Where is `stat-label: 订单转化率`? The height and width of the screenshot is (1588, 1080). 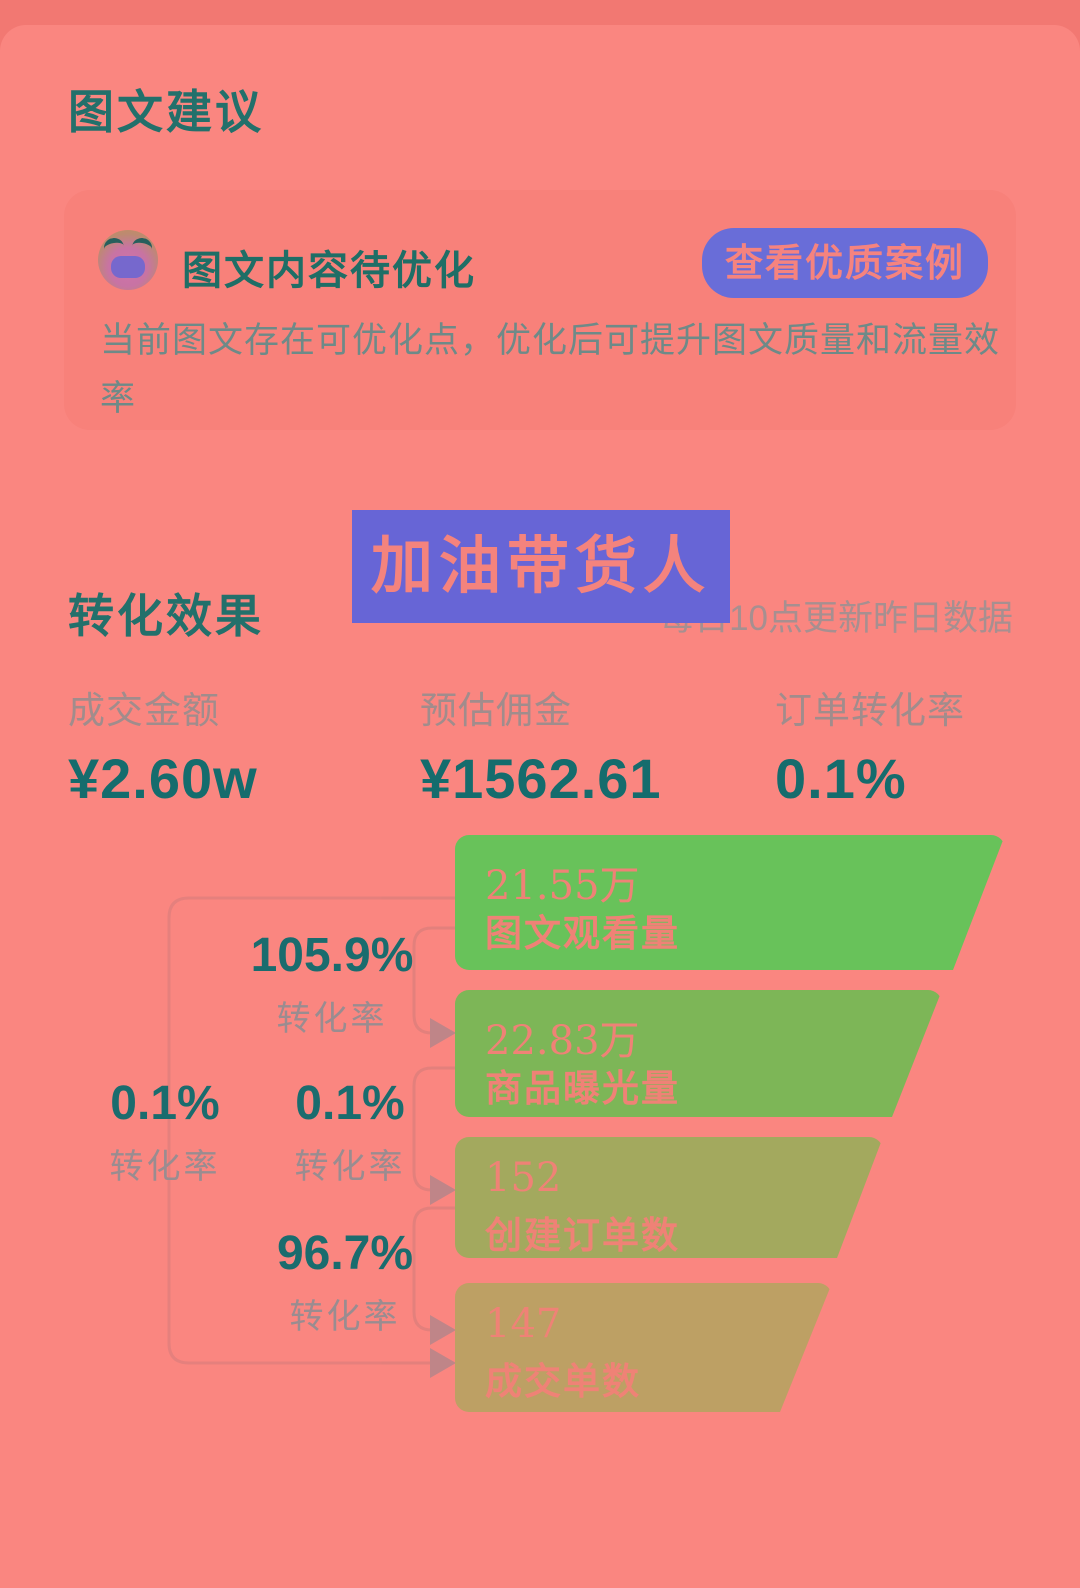 stat-label: 订单转化率 is located at coordinates (870, 710).